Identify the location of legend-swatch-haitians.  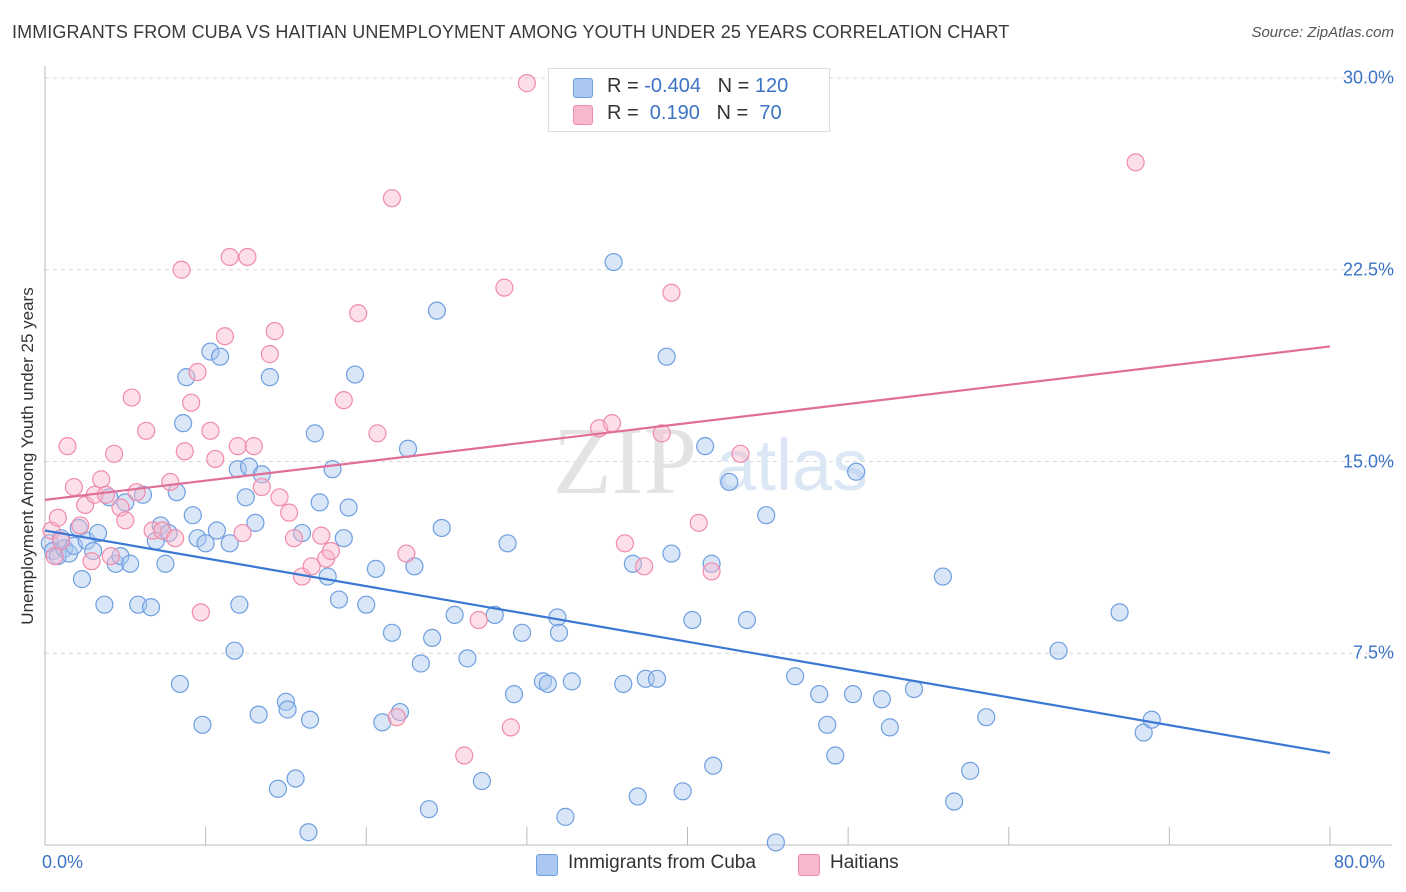
(583, 115).